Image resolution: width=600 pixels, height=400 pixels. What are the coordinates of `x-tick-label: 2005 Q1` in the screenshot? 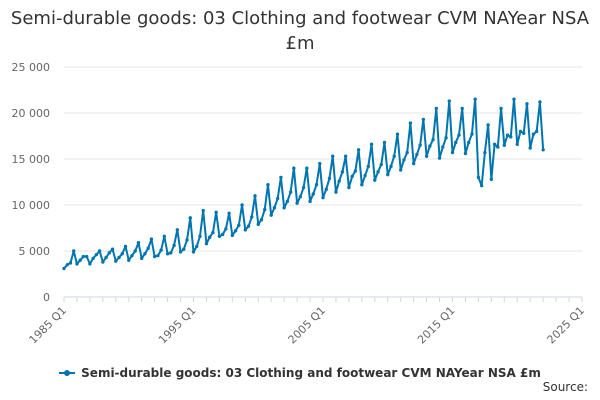 It's located at (307, 325).